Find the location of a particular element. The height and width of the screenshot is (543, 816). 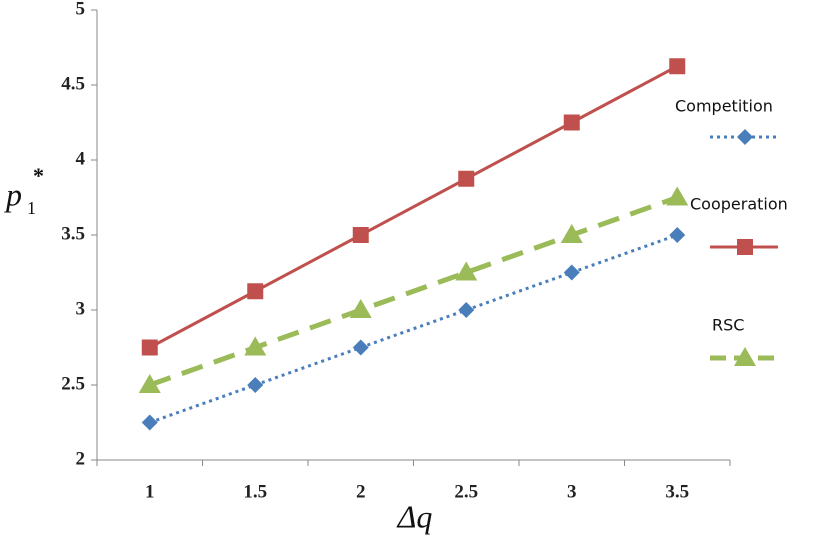

x-tick-label: 1.5 is located at coordinates (255, 491).